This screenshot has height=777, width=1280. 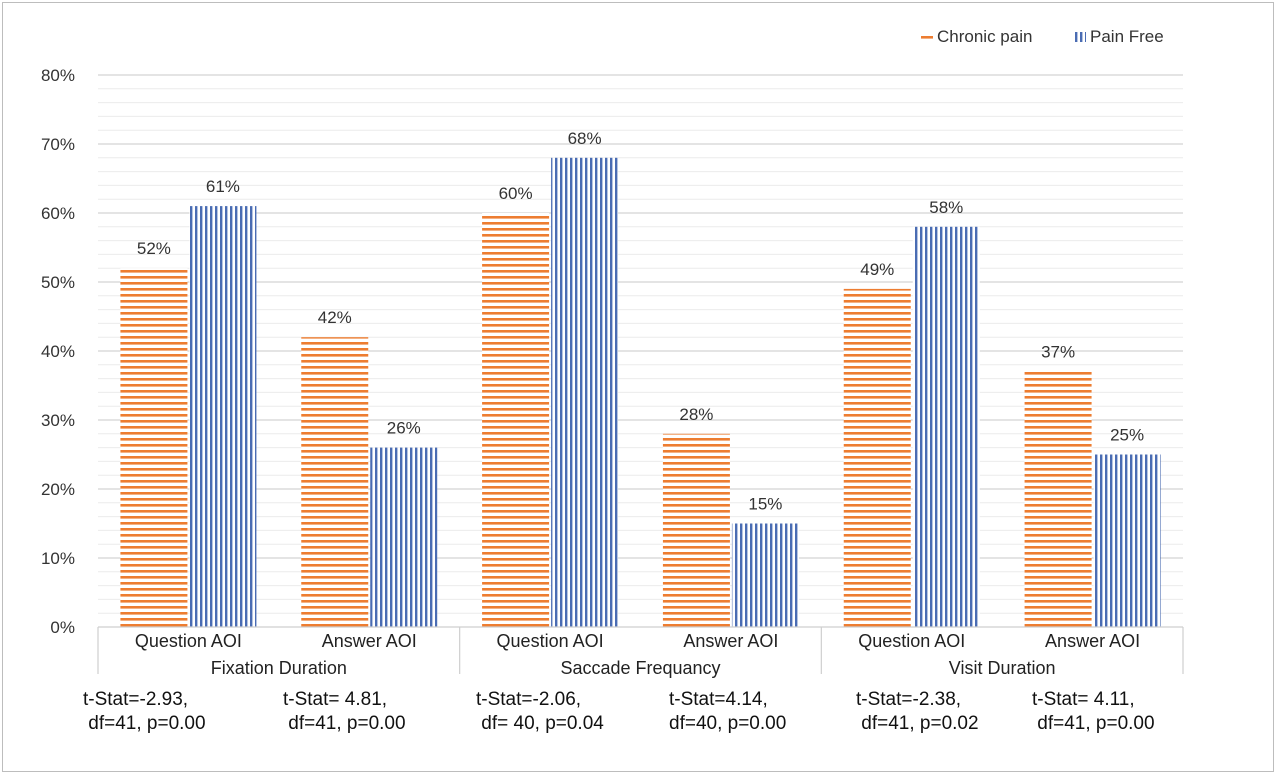 What do you see at coordinates (344, 711) in the screenshot?
I see `t-stat-annotation: t-Stat= 4.81, df=41, p=0.00` at bounding box center [344, 711].